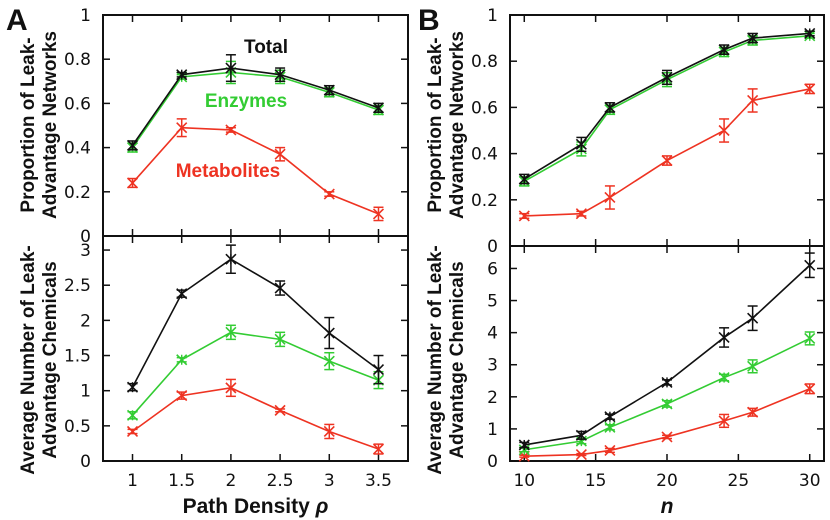 The height and width of the screenshot is (520, 830). I want to click on x-axis-label-symbol: n, so click(667, 506).